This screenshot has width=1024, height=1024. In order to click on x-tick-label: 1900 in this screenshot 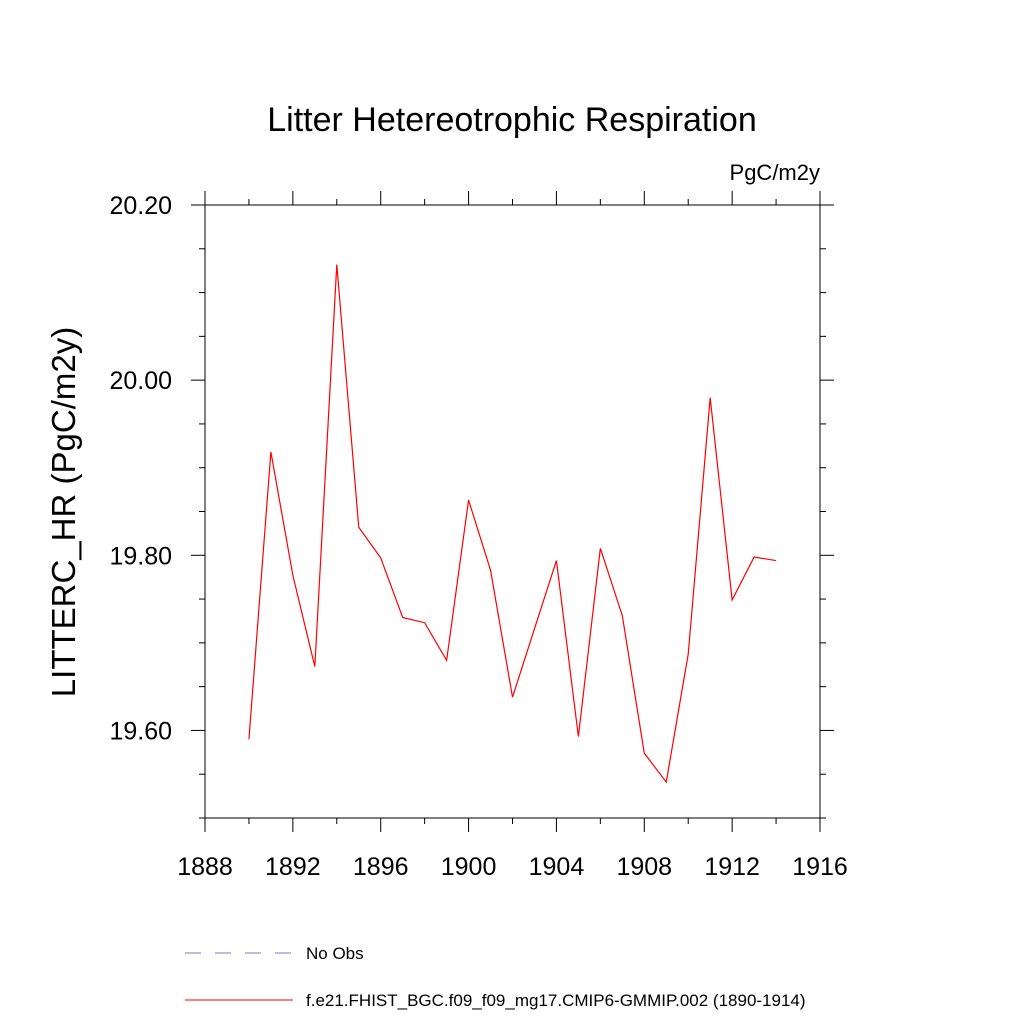, I will do `click(469, 867)`.